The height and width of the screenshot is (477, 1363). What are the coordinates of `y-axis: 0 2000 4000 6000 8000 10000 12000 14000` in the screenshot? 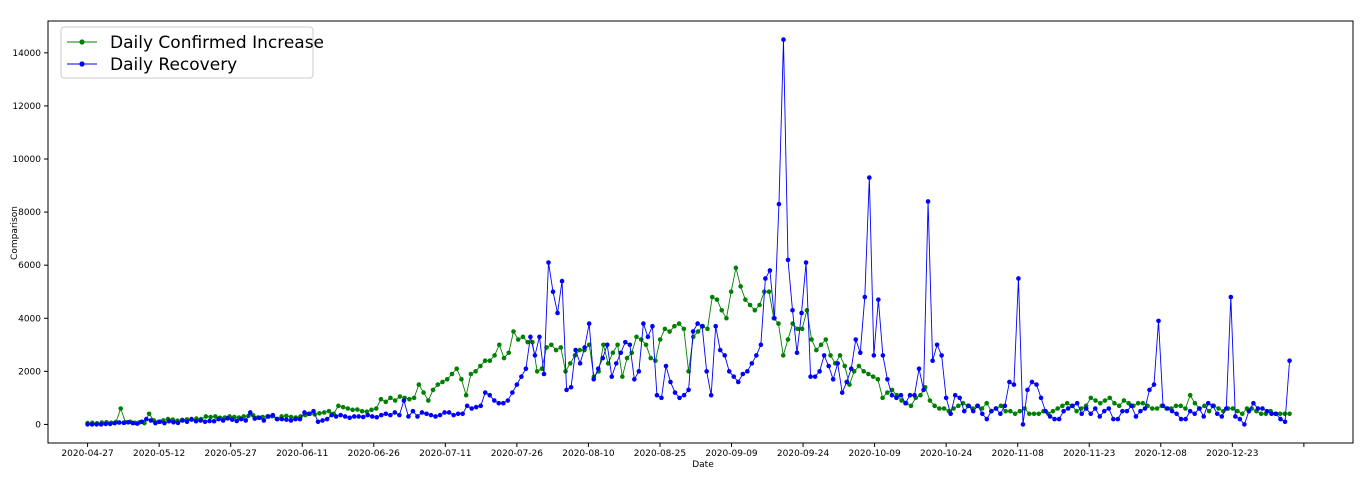 It's located at (30, 239).